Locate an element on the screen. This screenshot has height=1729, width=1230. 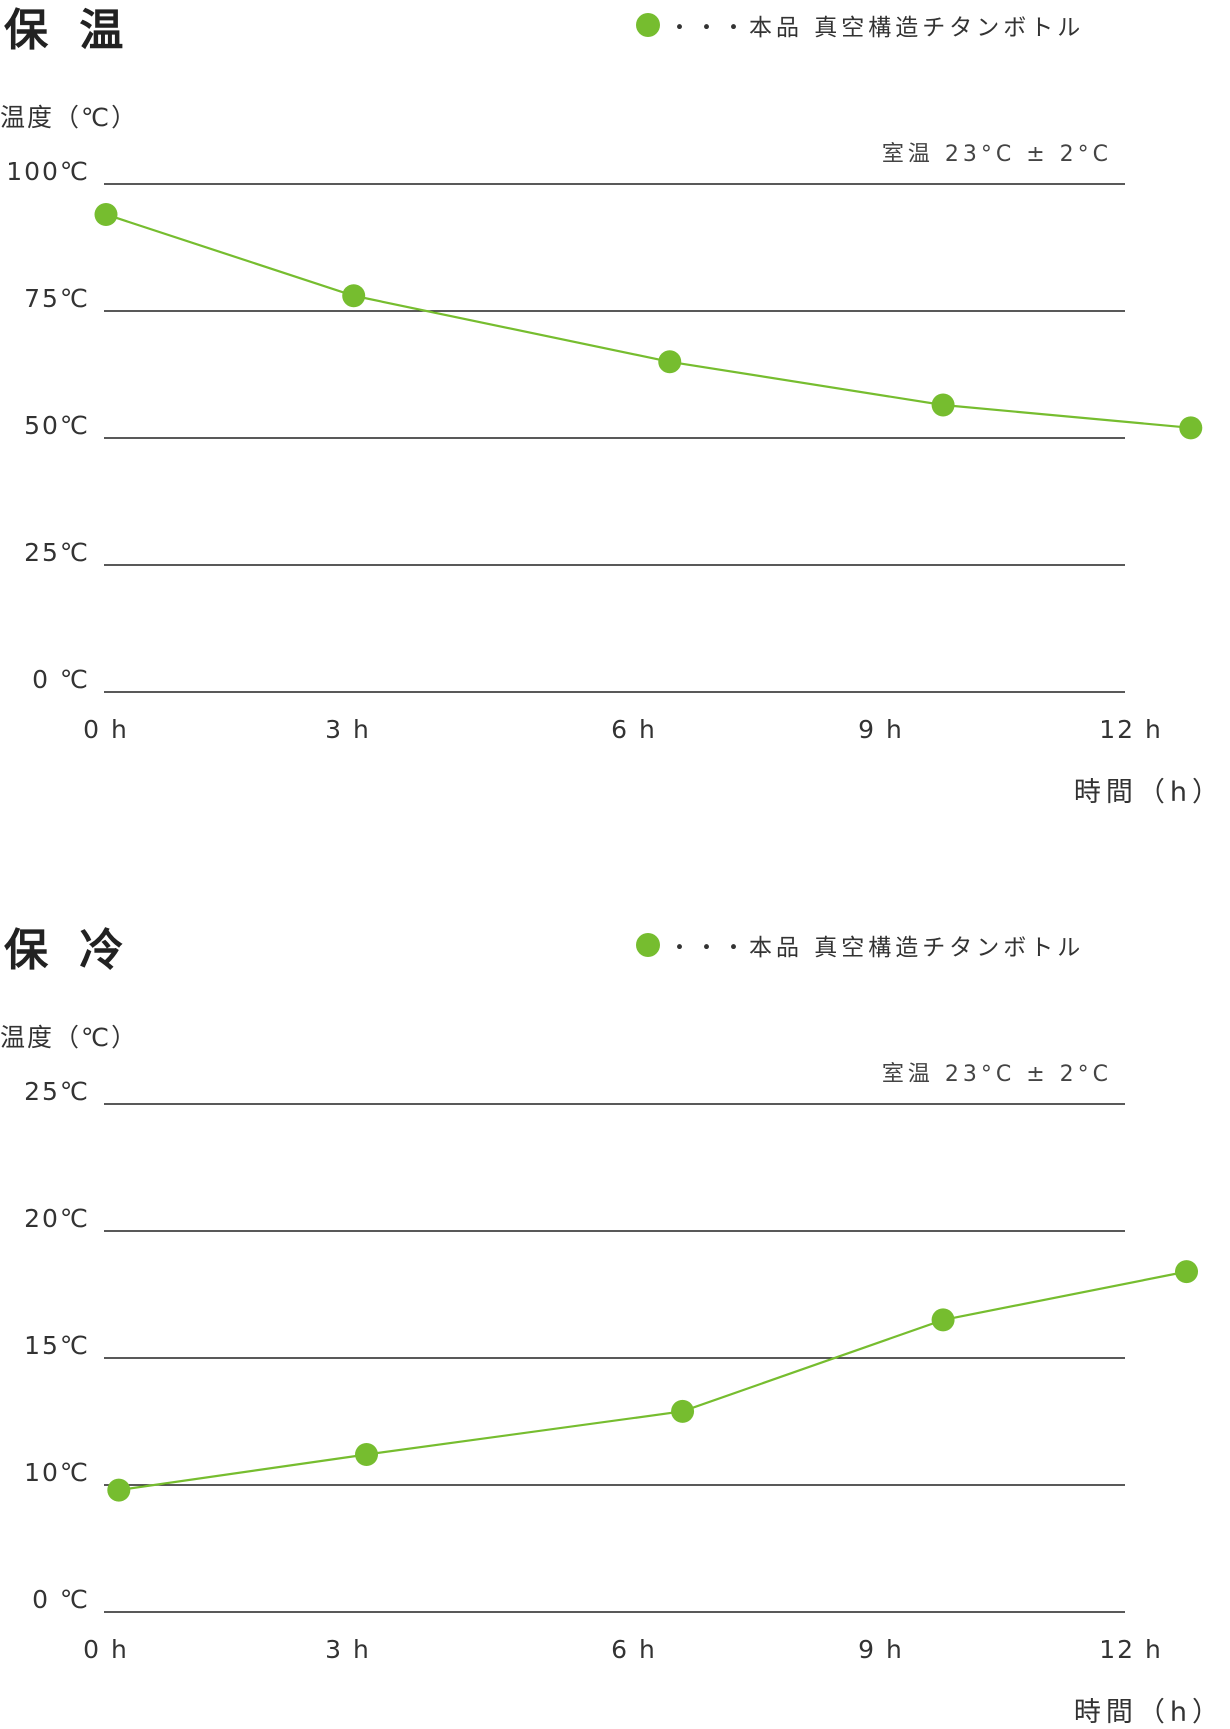
y-tick-label: 75℃ is located at coordinates (57, 298).